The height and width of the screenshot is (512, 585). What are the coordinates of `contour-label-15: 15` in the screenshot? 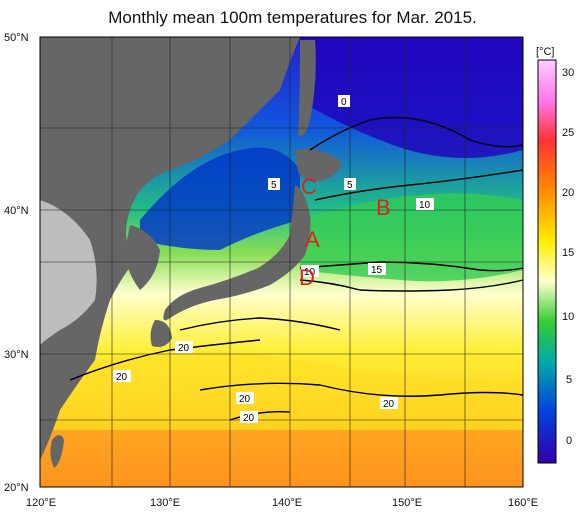 It's located at (377, 270).